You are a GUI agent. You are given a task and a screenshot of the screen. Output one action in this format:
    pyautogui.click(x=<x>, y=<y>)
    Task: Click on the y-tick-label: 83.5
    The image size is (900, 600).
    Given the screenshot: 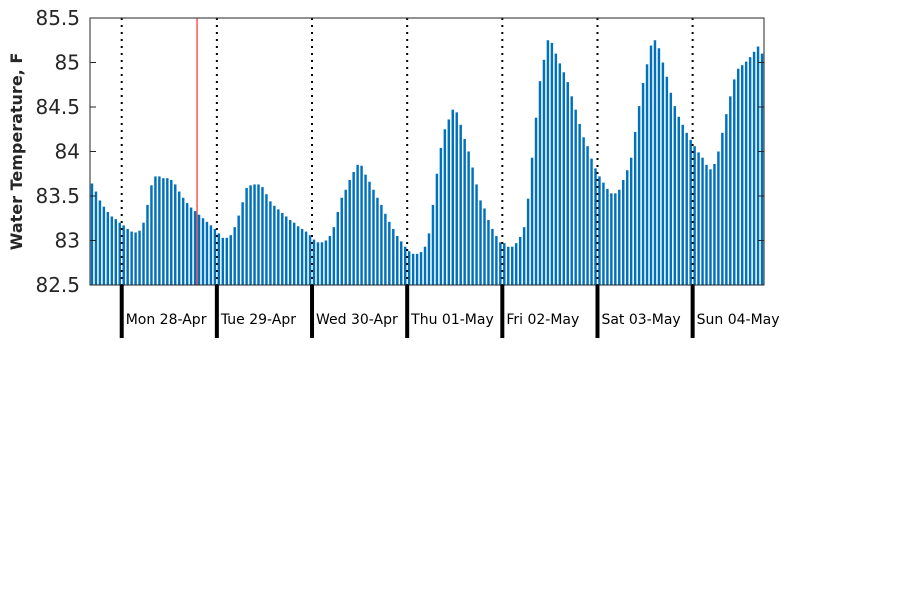 What is the action you would take?
    pyautogui.click(x=57, y=196)
    